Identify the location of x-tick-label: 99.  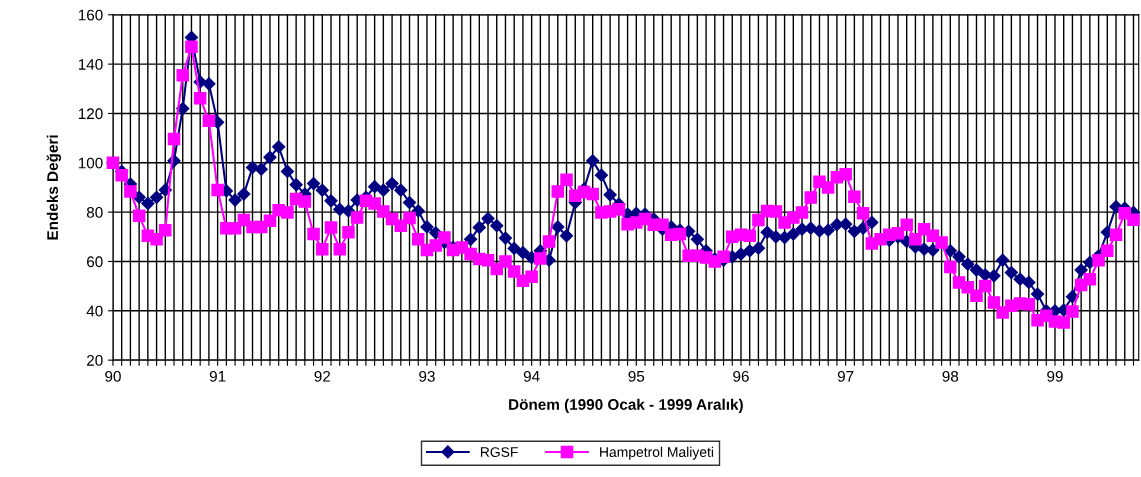
(1055, 376).